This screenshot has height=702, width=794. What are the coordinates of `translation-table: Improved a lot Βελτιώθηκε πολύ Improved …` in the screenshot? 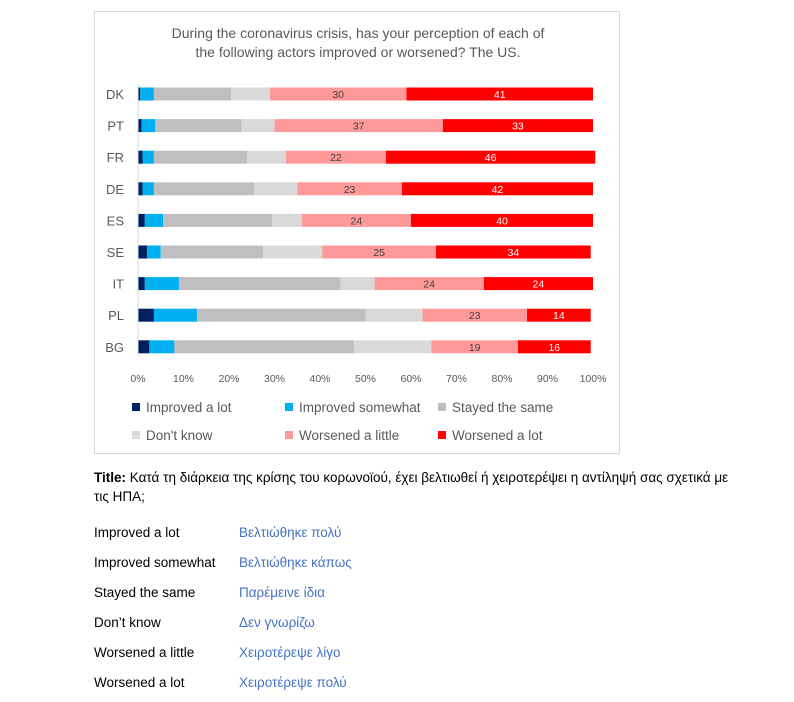 It's located at (223, 607).